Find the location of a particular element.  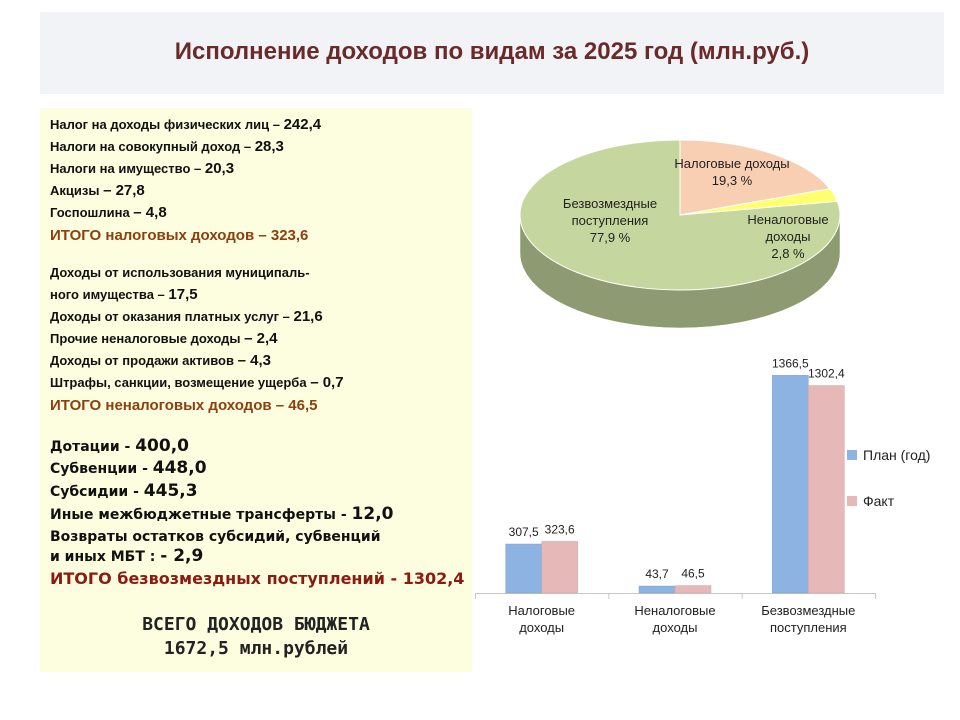

bar-value-label: 307,5 is located at coordinates (524, 532).